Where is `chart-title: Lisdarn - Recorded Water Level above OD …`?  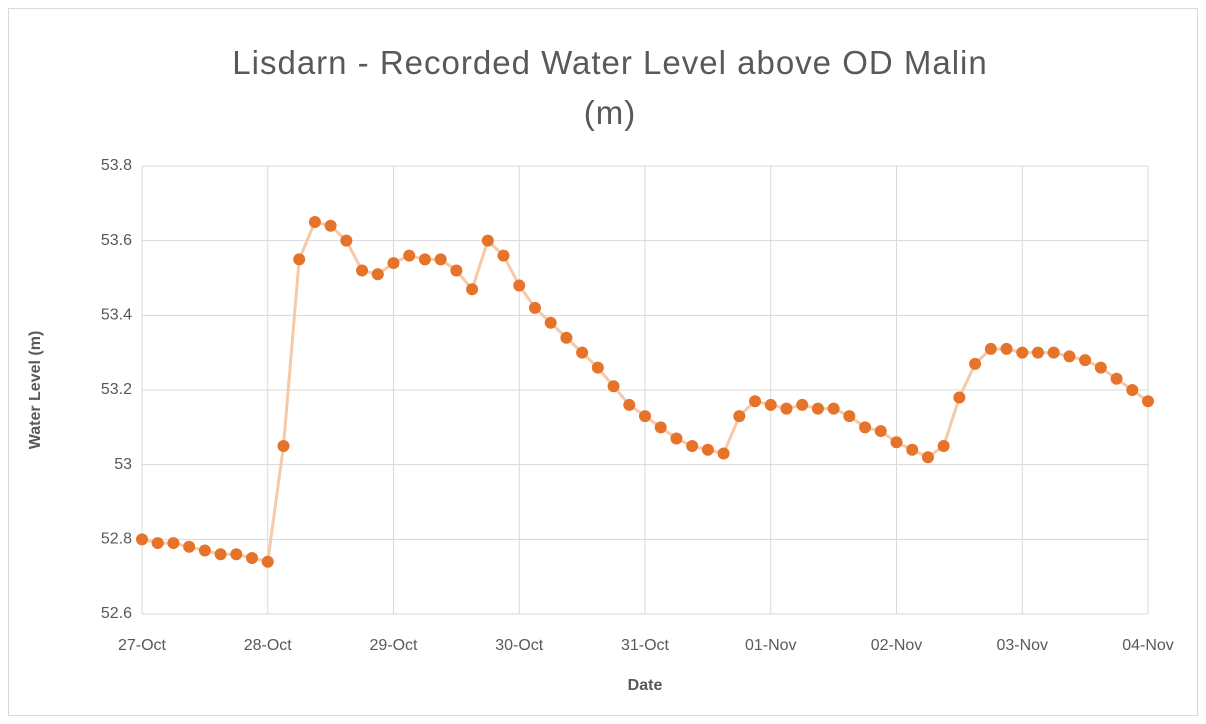 chart-title: Lisdarn - Recorded Water Level above OD … is located at coordinates (610, 87).